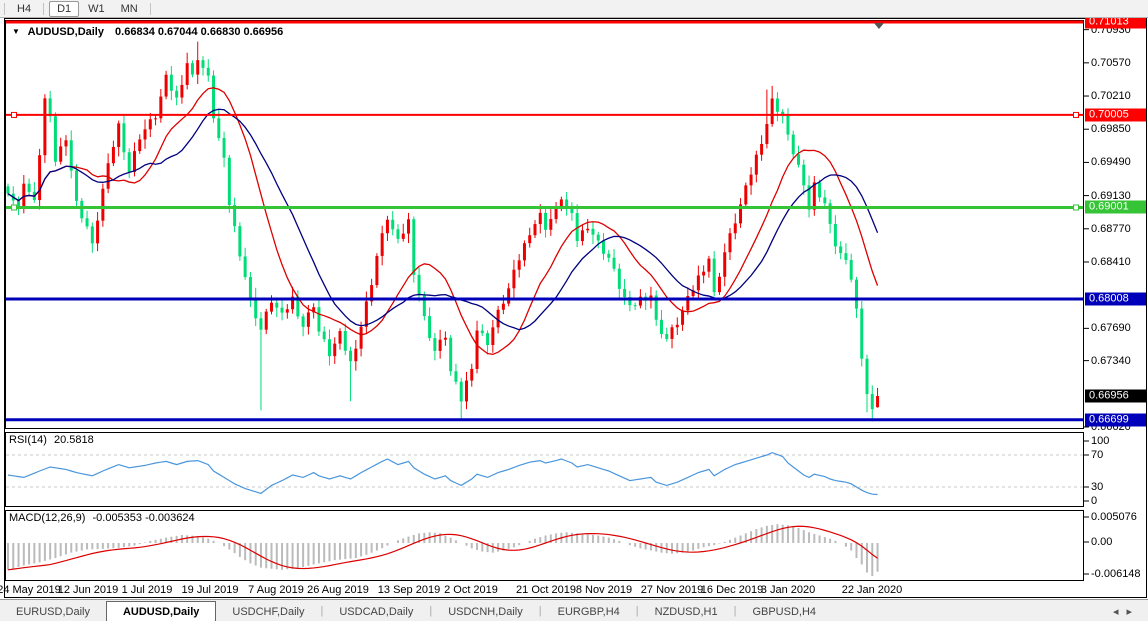  Describe the element at coordinates (1111, 328) in the screenshot. I see `price-axis-tick: 0.67690` at that location.